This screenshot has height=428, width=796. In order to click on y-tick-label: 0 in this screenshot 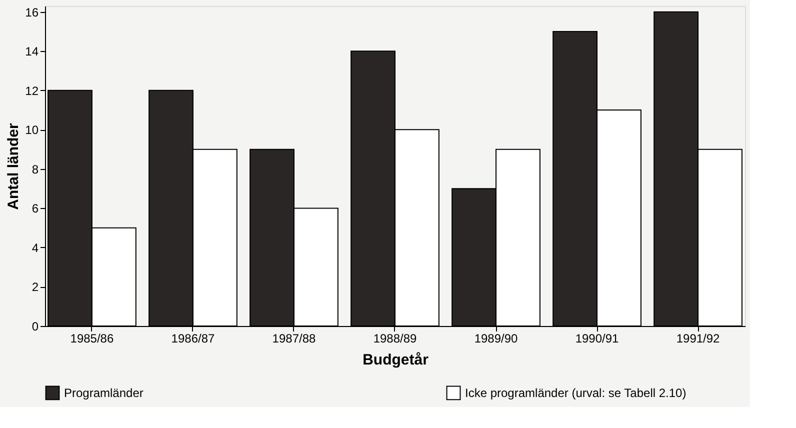, I will do `click(35, 327)`.